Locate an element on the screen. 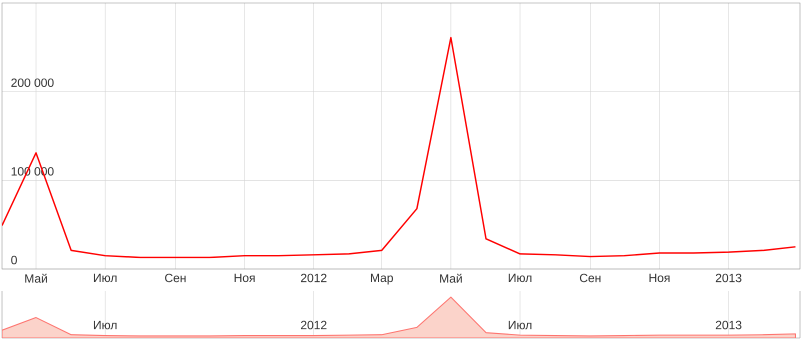  y-tick-label: 200 000 is located at coordinates (32, 82).